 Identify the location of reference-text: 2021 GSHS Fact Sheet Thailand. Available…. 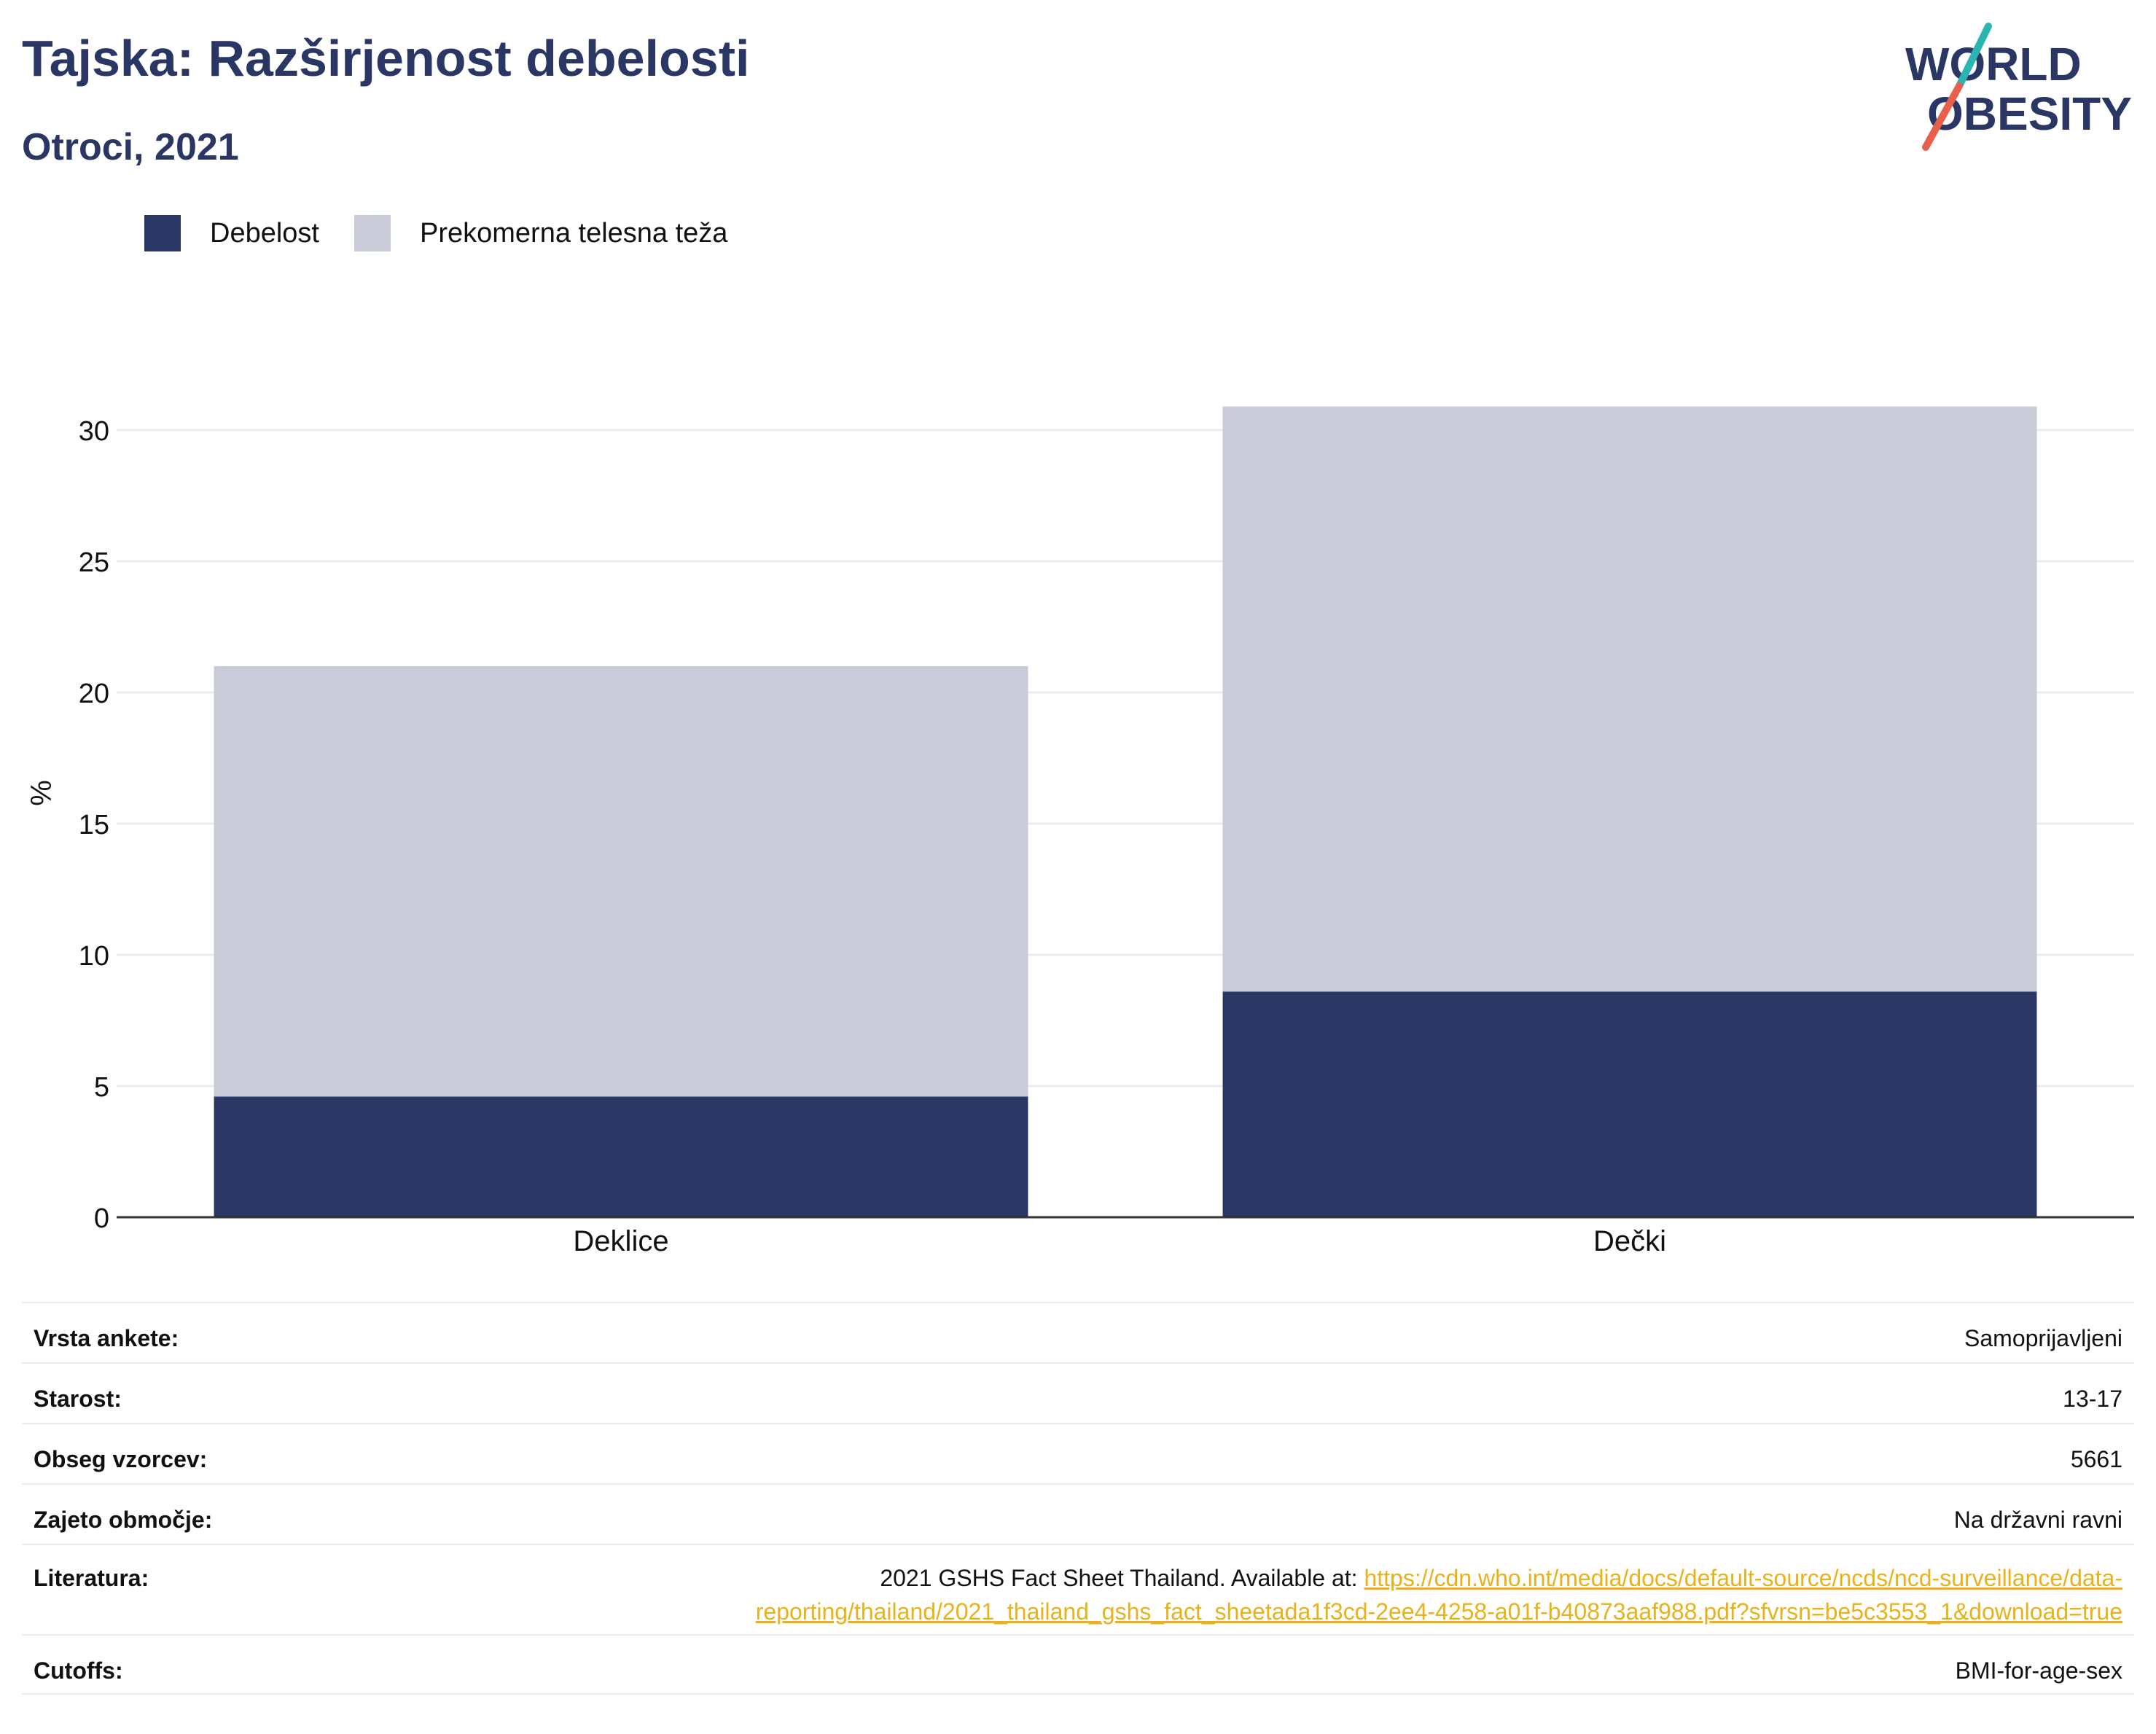
(1122, 1578).